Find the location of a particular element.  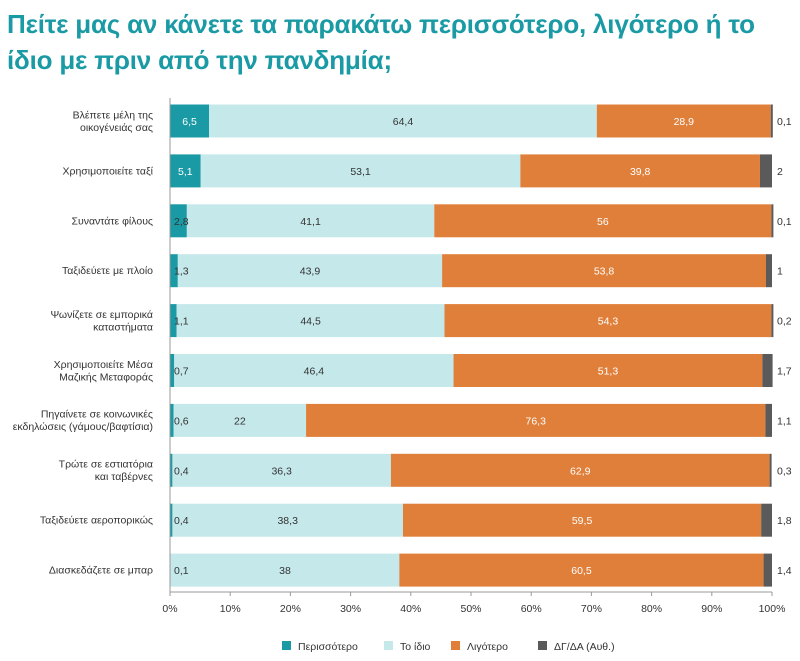

data-label-same: 41,1 is located at coordinates (310, 222).